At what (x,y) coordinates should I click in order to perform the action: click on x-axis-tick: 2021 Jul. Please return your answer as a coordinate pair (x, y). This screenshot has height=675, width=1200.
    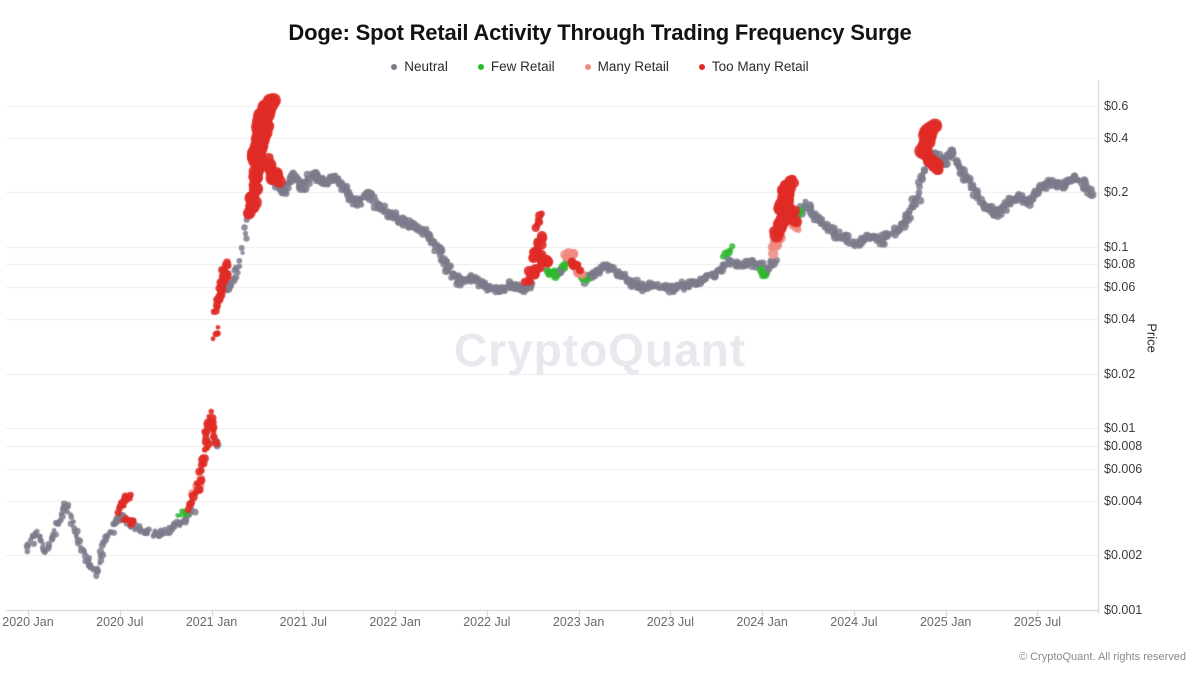
    Looking at the image, I should click on (303, 622).